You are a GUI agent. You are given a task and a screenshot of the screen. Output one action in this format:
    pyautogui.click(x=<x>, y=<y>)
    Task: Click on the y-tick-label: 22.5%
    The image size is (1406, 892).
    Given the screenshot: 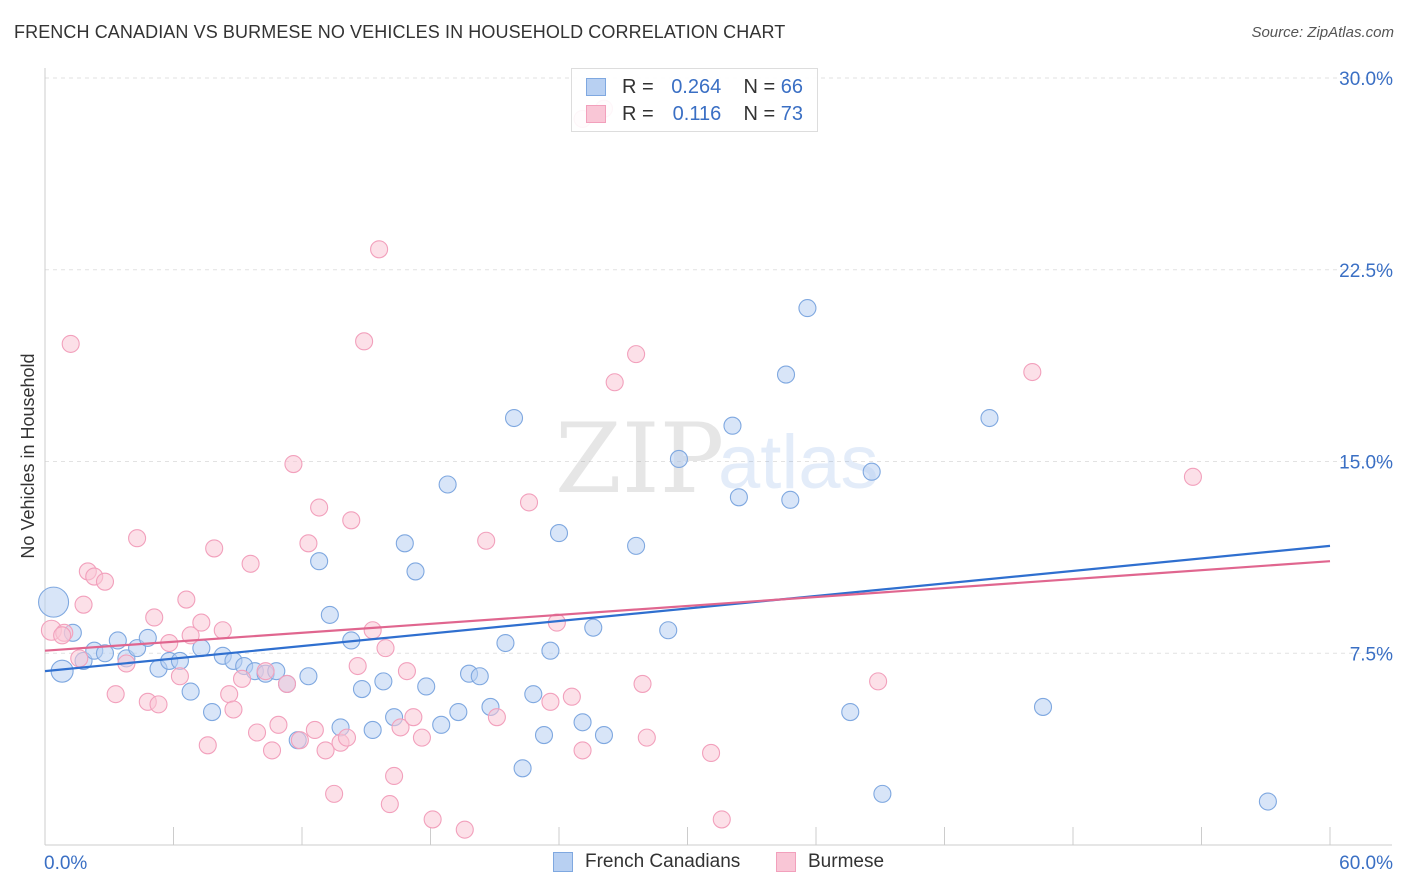 What is the action you would take?
    pyautogui.click(x=1366, y=271)
    